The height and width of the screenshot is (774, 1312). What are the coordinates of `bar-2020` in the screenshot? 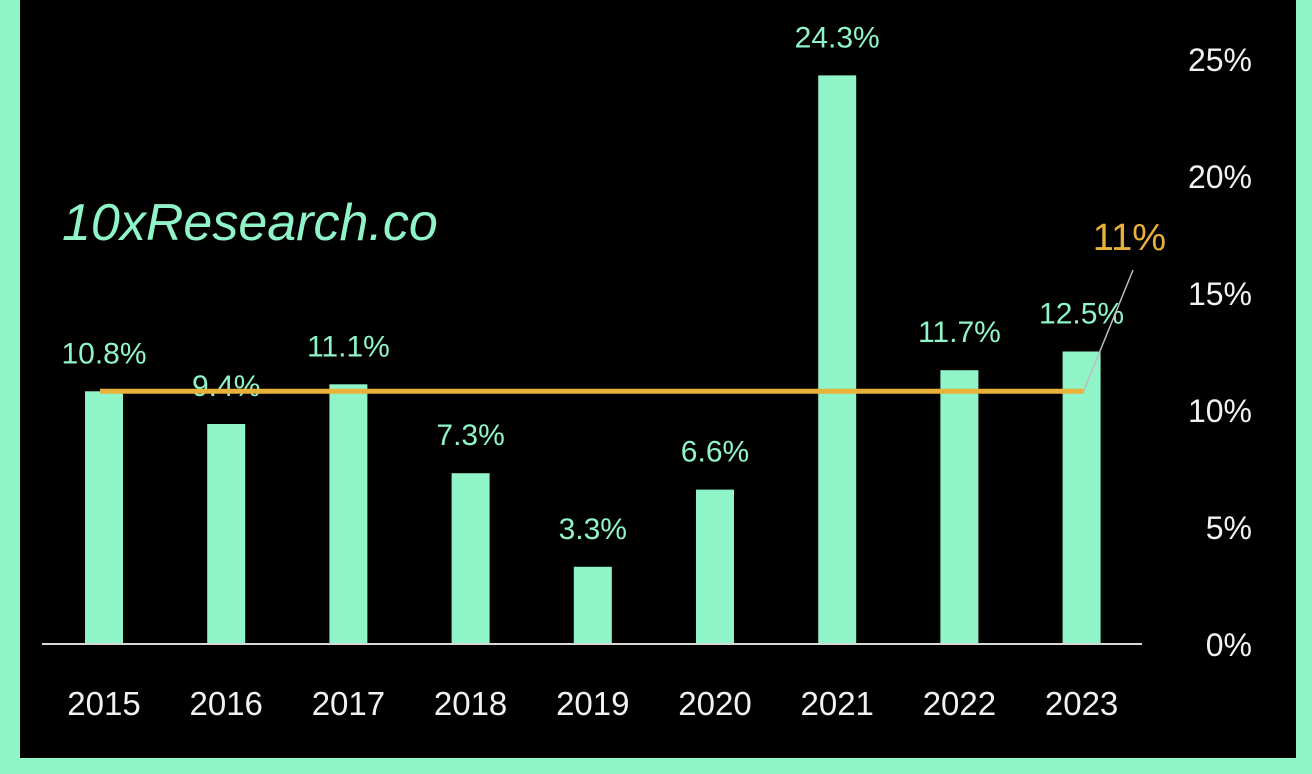 It's located at (715, 566).